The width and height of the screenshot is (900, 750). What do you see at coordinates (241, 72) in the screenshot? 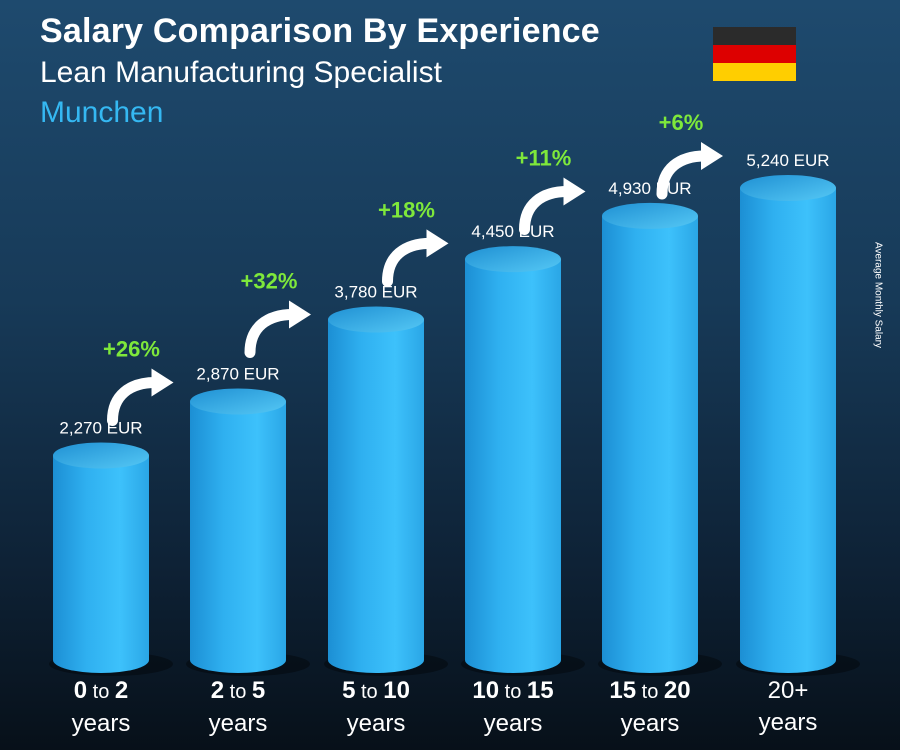
I see `job-title: Lean Manufacturing Specialist` at bounding box center [241, 72].